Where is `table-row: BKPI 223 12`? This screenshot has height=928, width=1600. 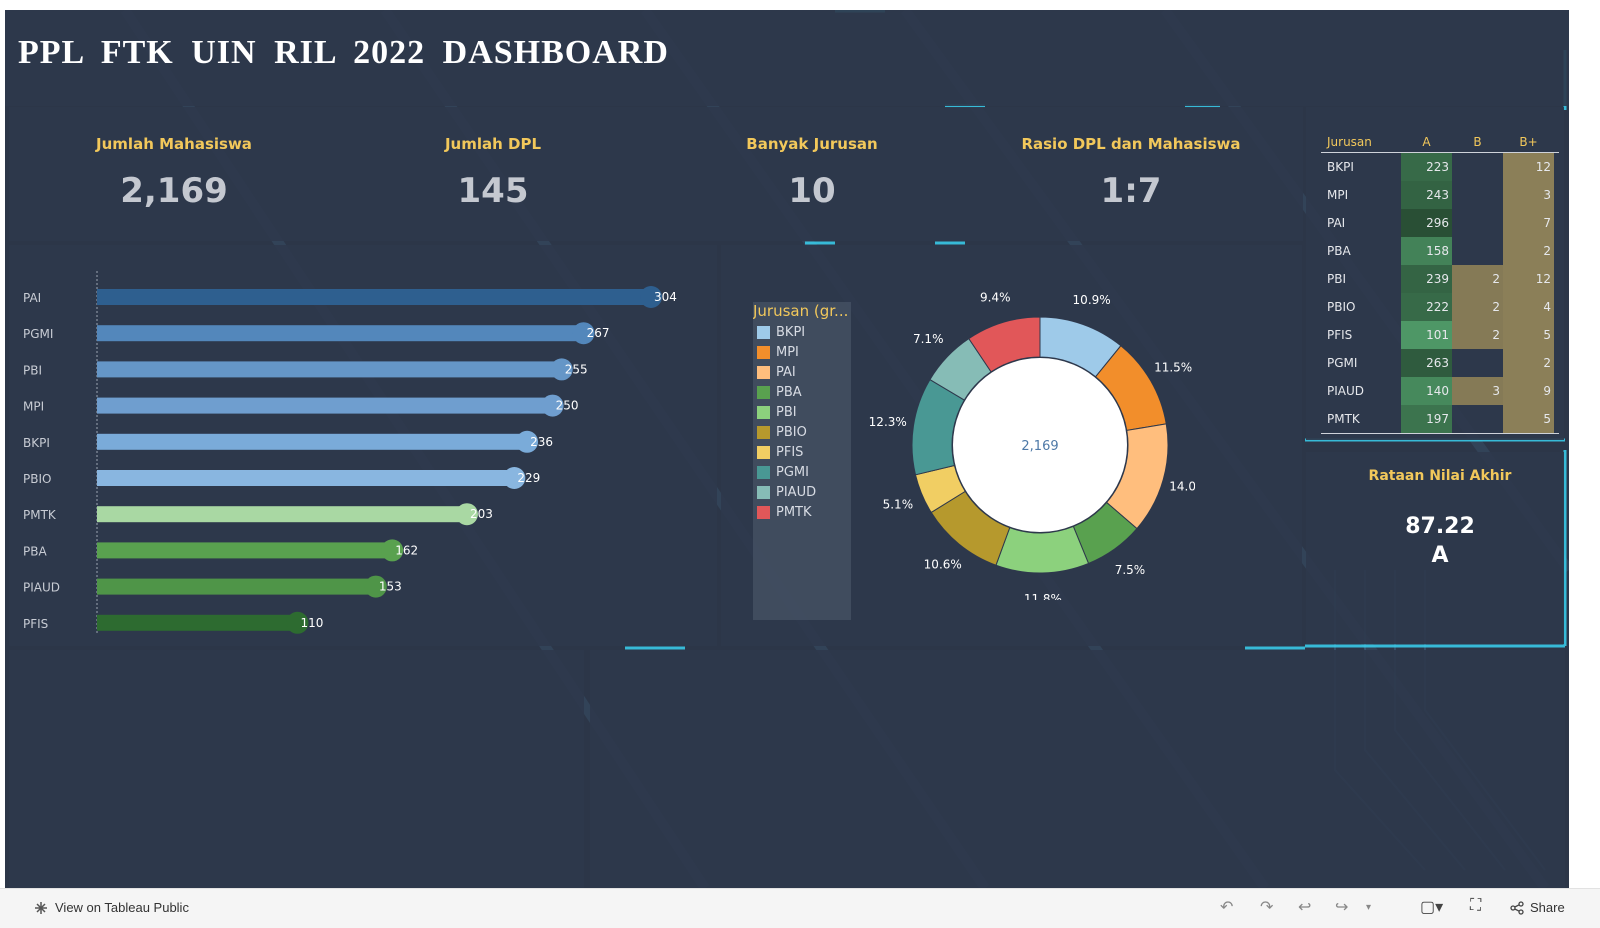 table-row: BKPI 223 12 is located at coordinates (1440, 167).